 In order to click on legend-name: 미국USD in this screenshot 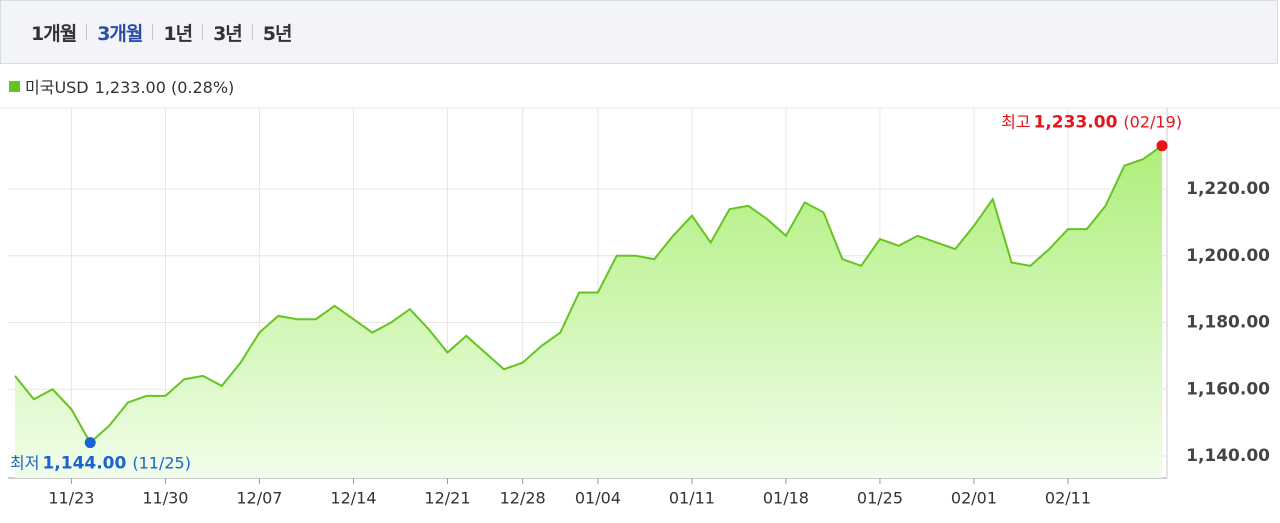, I will do `click(57, 87)`.